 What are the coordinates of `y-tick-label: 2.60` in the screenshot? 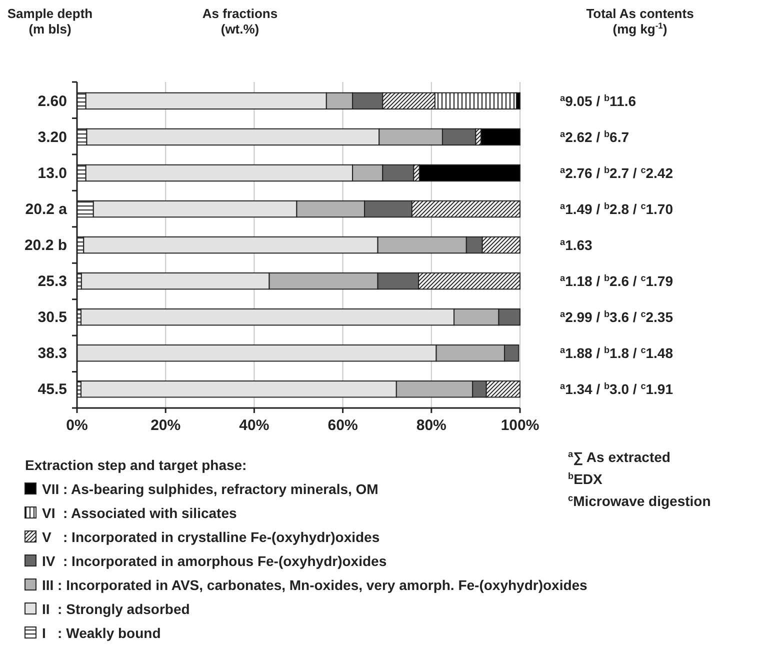 It's located at (52, 101).